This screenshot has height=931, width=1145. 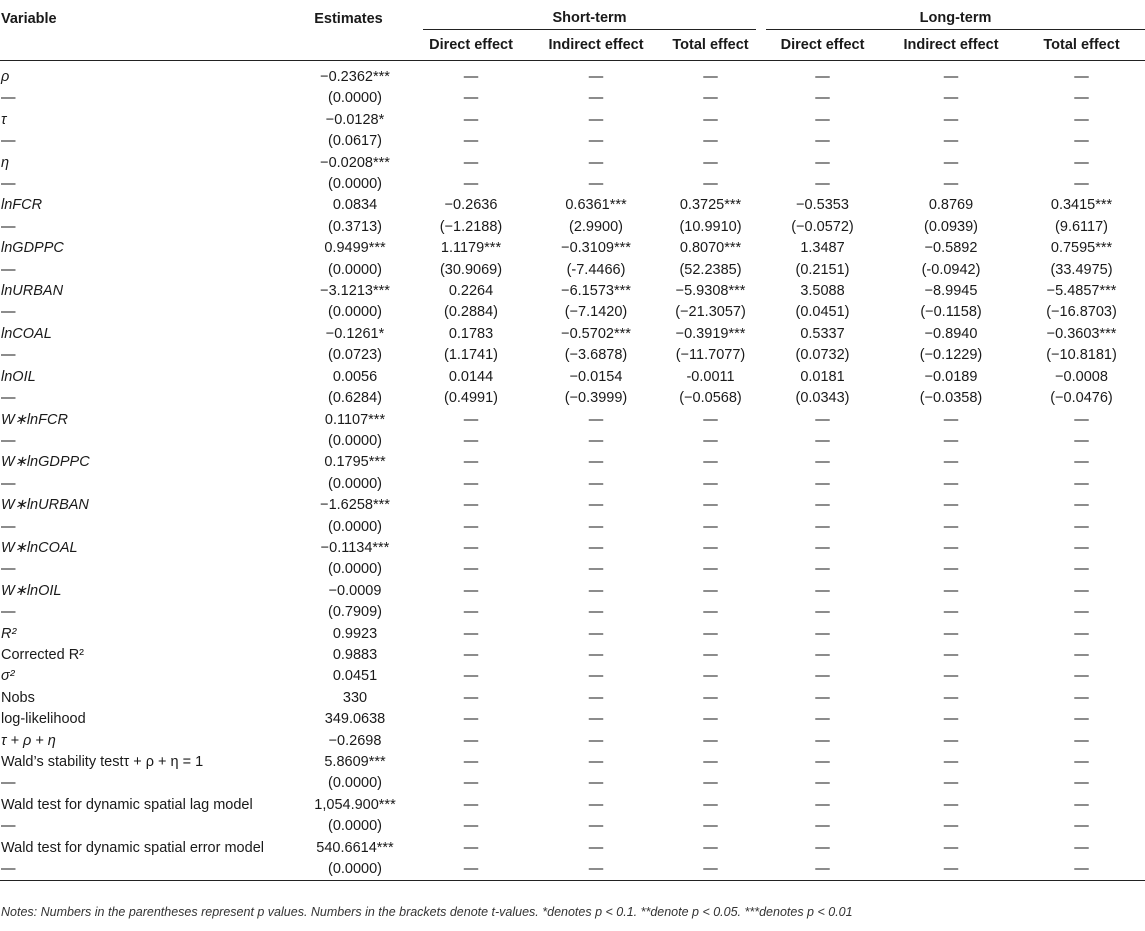 What do you see at coordinates (822, 355) in the screenshot?
I see `table-cell: (0.0732)` at bounding box center [822, 355].